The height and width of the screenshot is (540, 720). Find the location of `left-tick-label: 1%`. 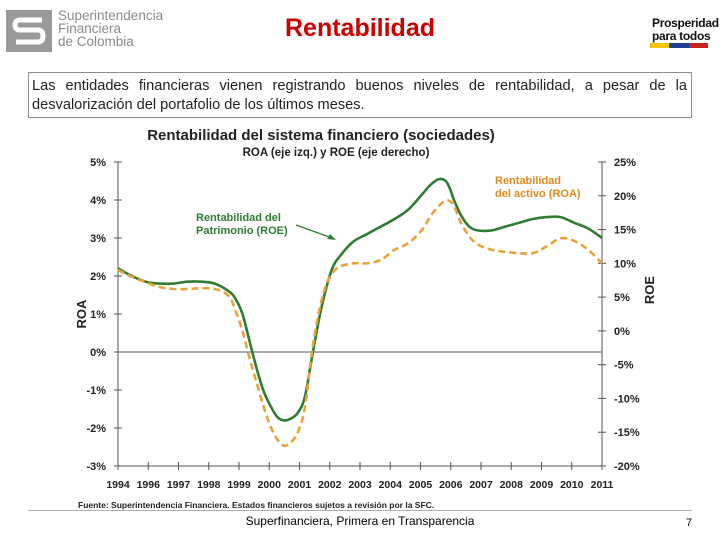

left-tick-label: 1% is located at coordinates (98, 315).